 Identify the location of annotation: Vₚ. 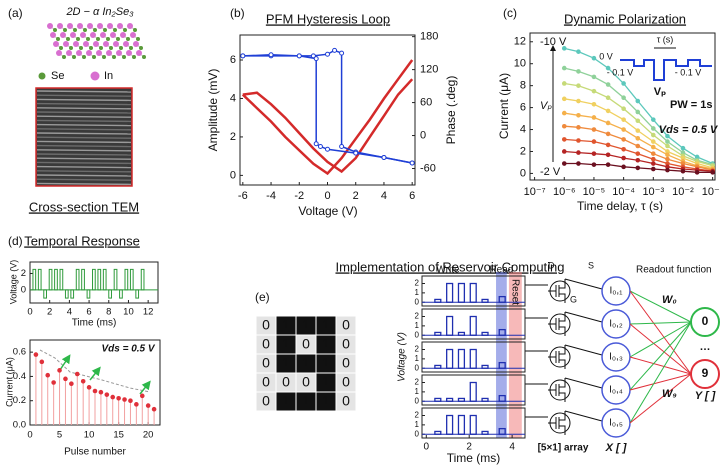
(660, 92).